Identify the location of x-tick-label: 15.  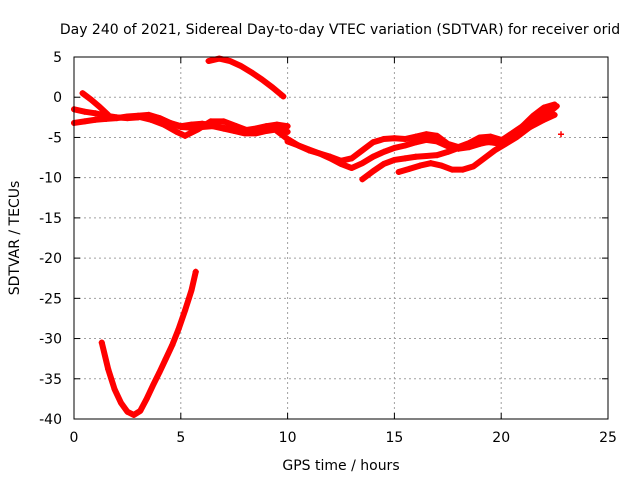
(394, 438).